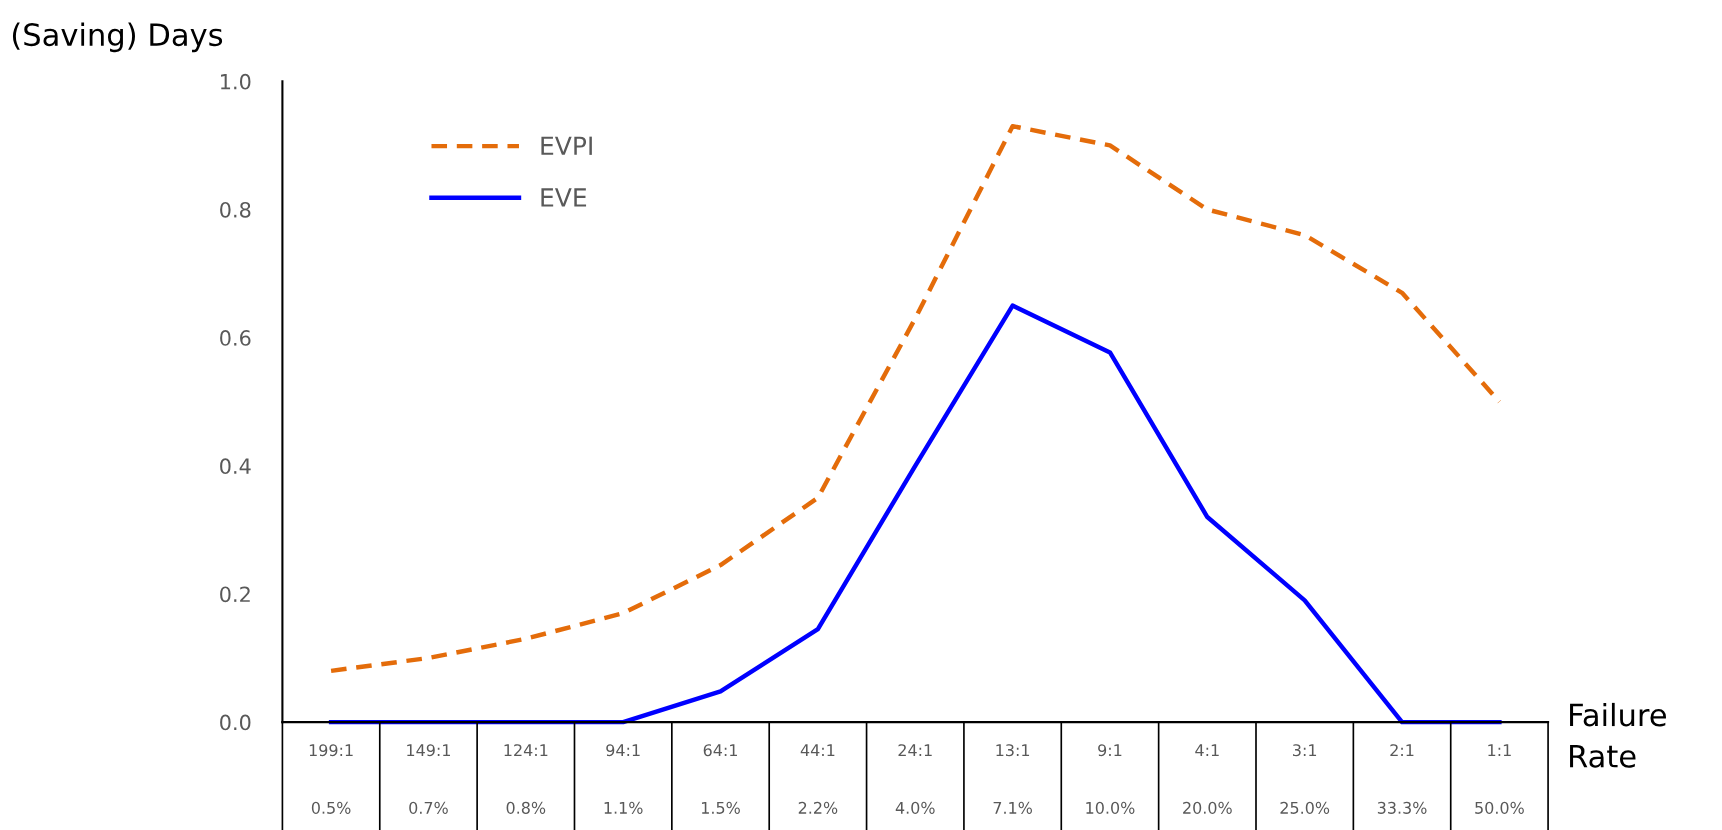 The width and height of the screenshot is (1722, 830). I want to click on y-tick-label: 1.0, so click(236, 81).